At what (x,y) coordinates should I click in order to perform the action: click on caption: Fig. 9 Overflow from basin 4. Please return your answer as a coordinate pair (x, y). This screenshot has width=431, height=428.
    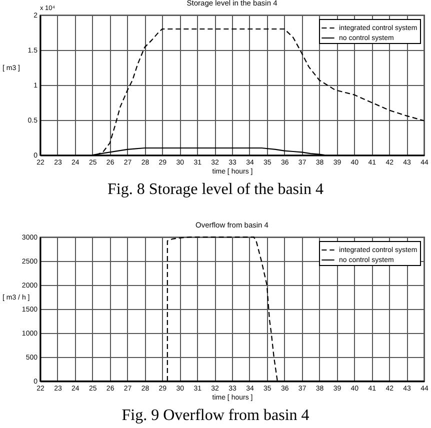
    Looking at the image, I should click on (216, 416).